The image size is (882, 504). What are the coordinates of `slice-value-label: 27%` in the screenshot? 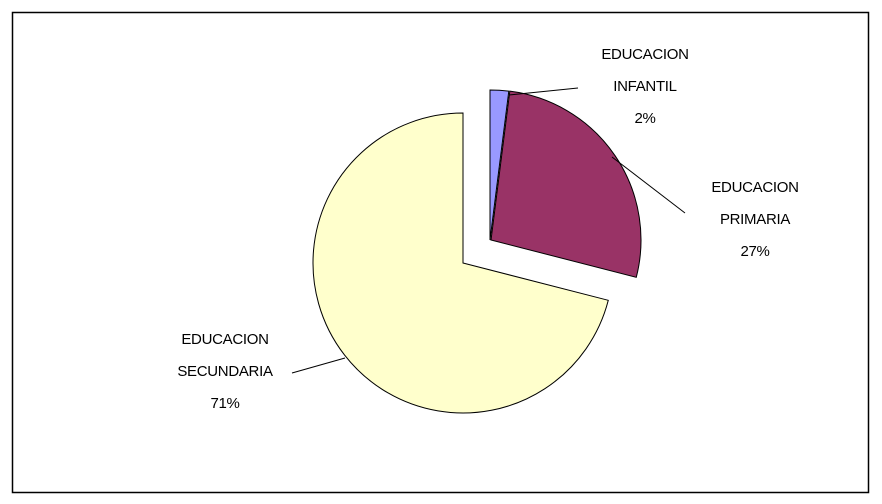 It's located at (754, 251).